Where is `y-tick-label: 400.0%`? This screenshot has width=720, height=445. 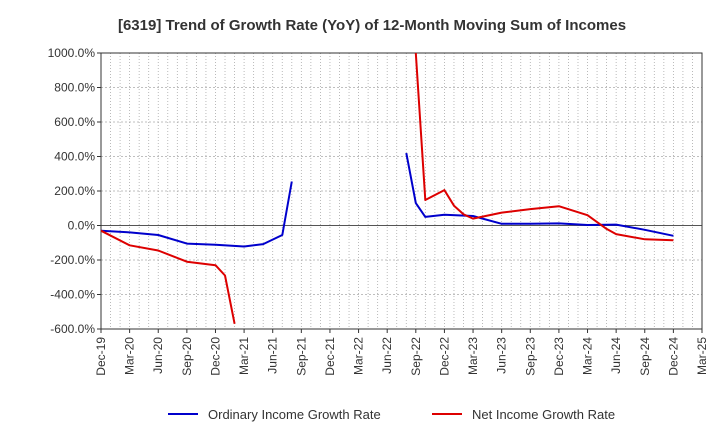
y-tick-label: 400.0% is located at coordinates (74, 157).